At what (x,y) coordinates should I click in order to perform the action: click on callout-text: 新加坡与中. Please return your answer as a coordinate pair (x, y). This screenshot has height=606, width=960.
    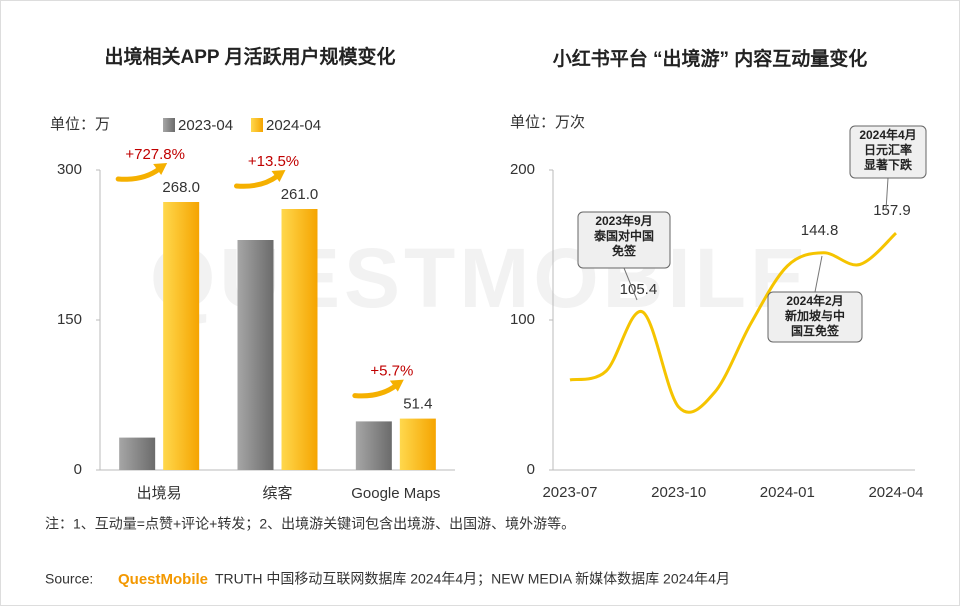
    Looking at the image, I should click on (815, 315).